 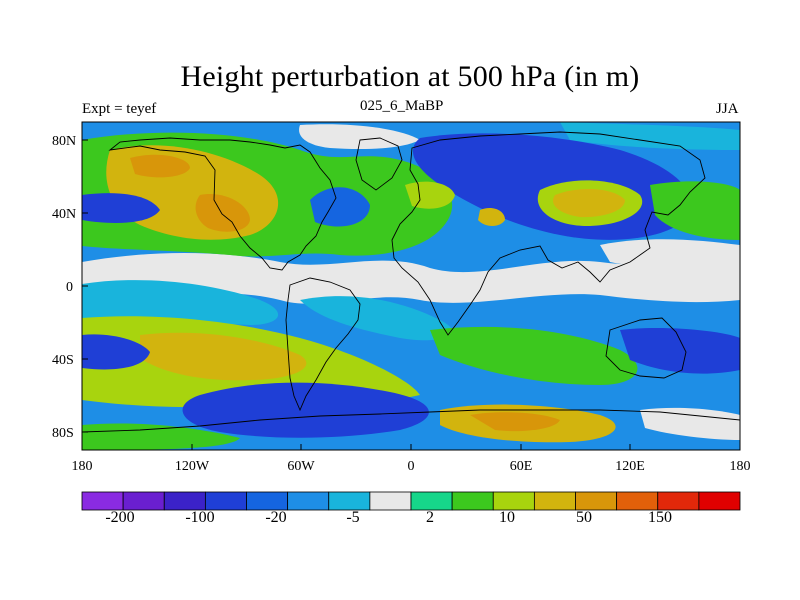 I want to click on near-zero-band, so click(x=411, y=278).